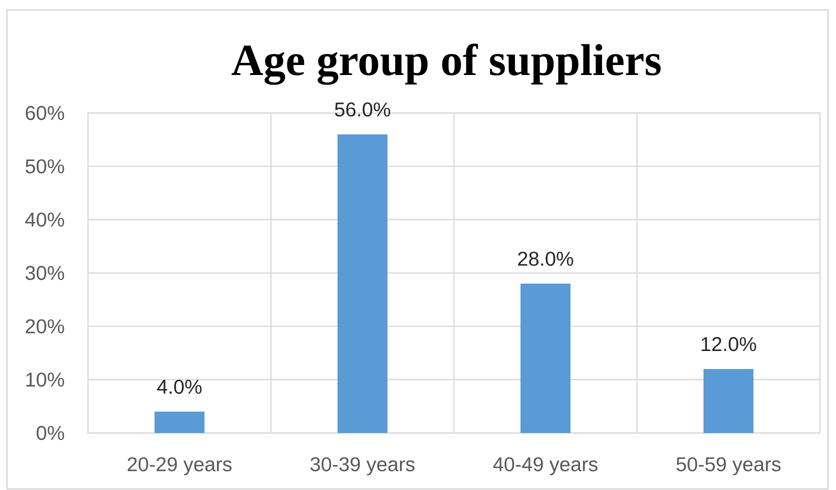  Describe the element at coordinates (362, 466) in the screenshot. I see `x-tick-label: 30-39 years` at that location.